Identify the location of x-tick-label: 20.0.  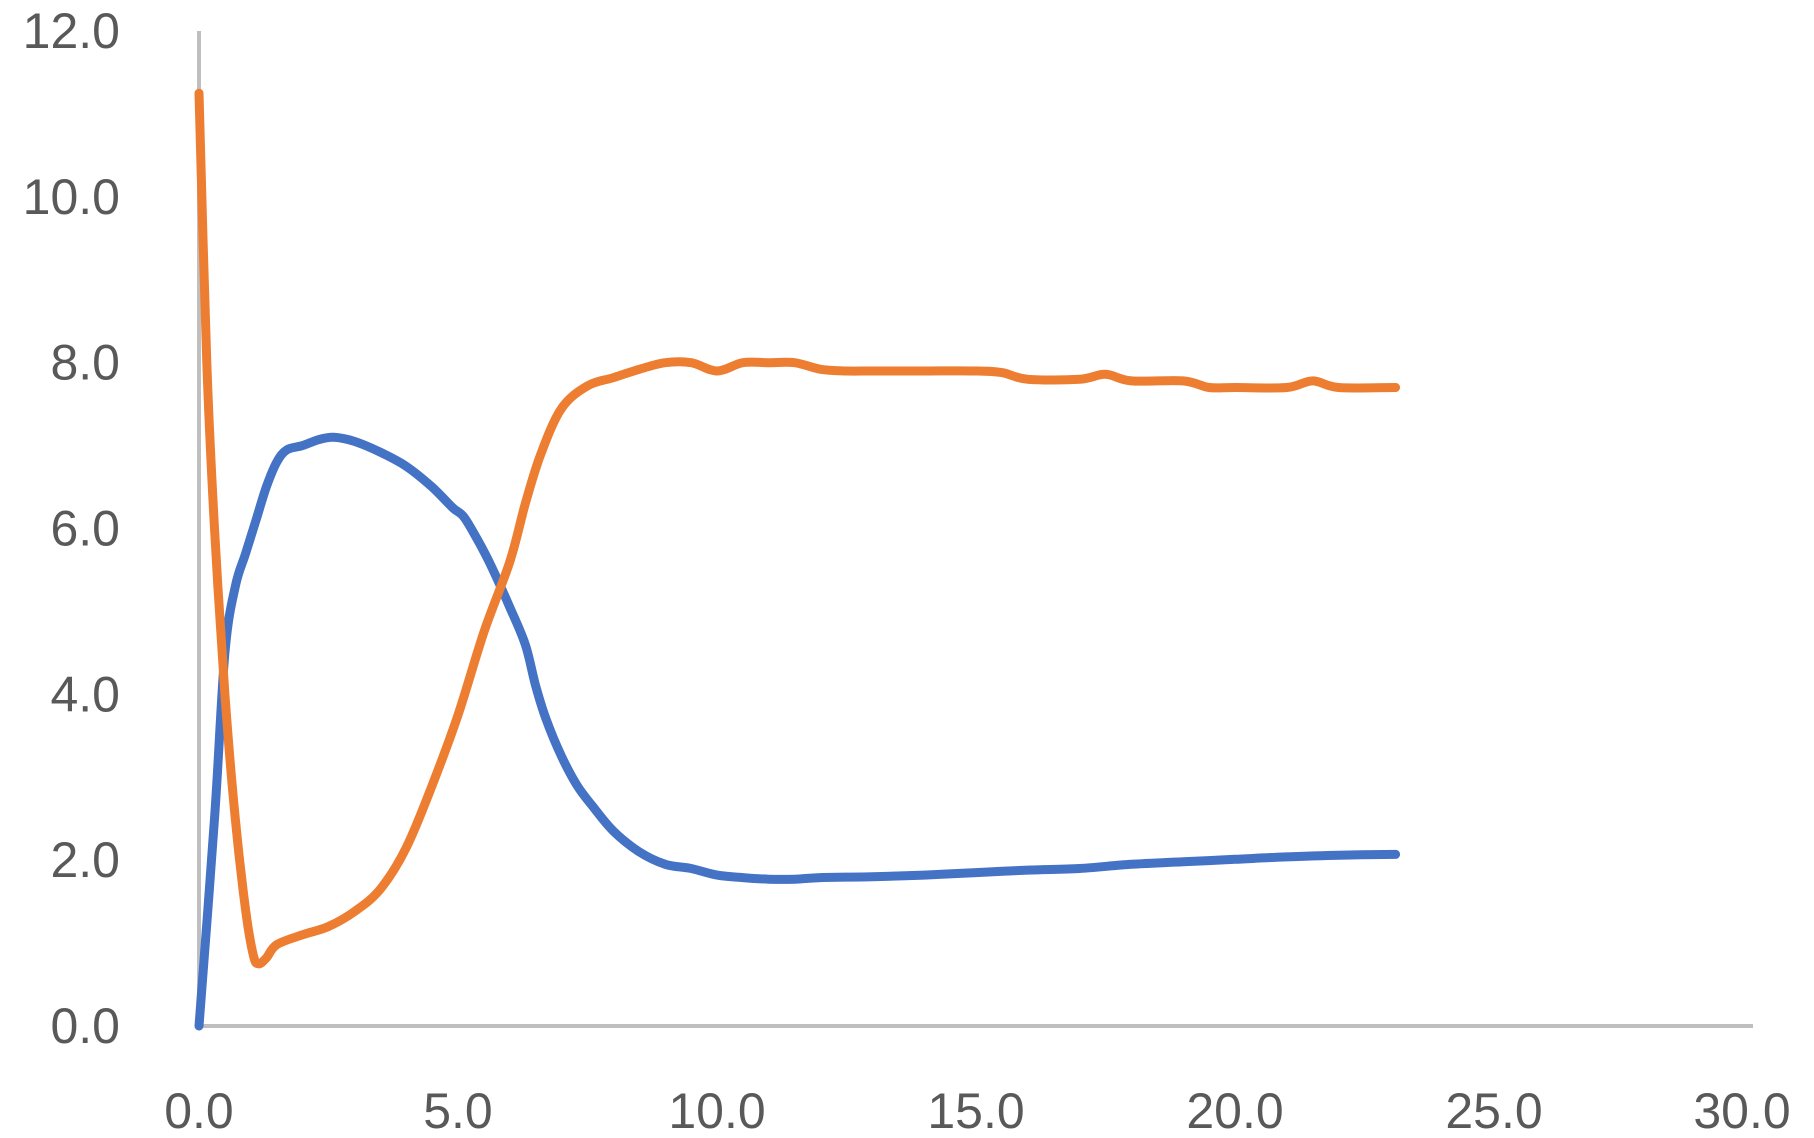
(1234, 1110).